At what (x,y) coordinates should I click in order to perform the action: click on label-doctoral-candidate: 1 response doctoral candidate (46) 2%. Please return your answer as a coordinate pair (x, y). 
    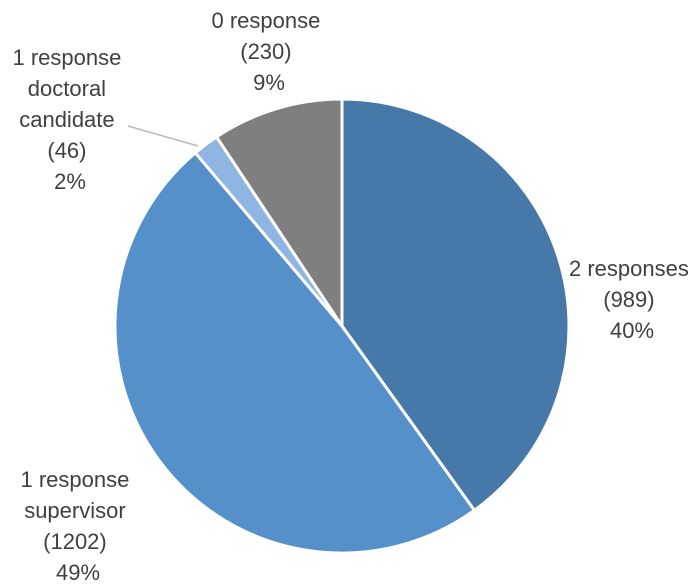
    Looking at the image, I should click on (70, 119).